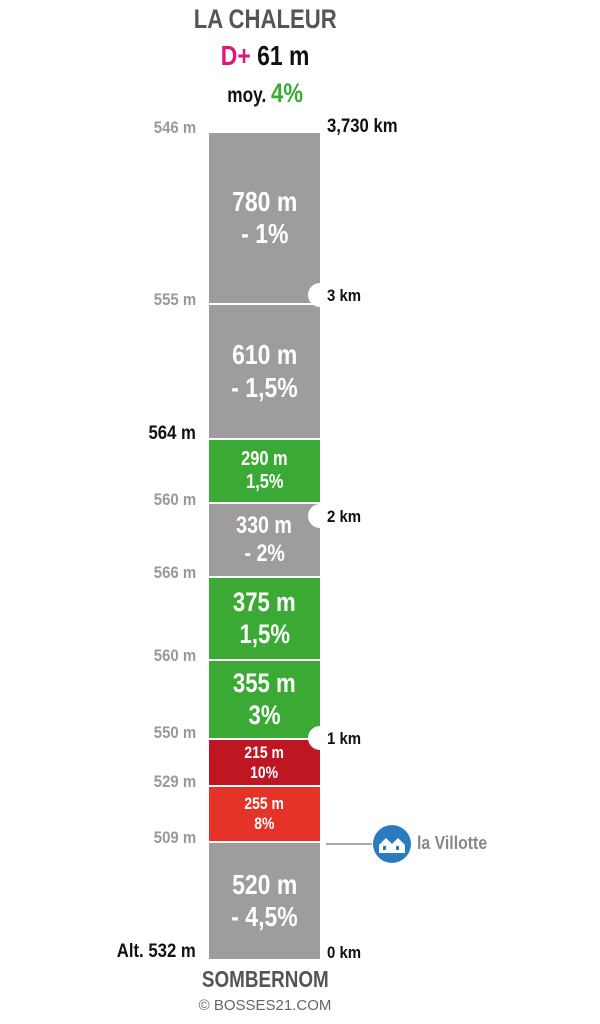  What do you see at coordinates (265, 19) in the screenshot?
I see `climb-title: LA CHALEUR` at bounding box center [265, 19].